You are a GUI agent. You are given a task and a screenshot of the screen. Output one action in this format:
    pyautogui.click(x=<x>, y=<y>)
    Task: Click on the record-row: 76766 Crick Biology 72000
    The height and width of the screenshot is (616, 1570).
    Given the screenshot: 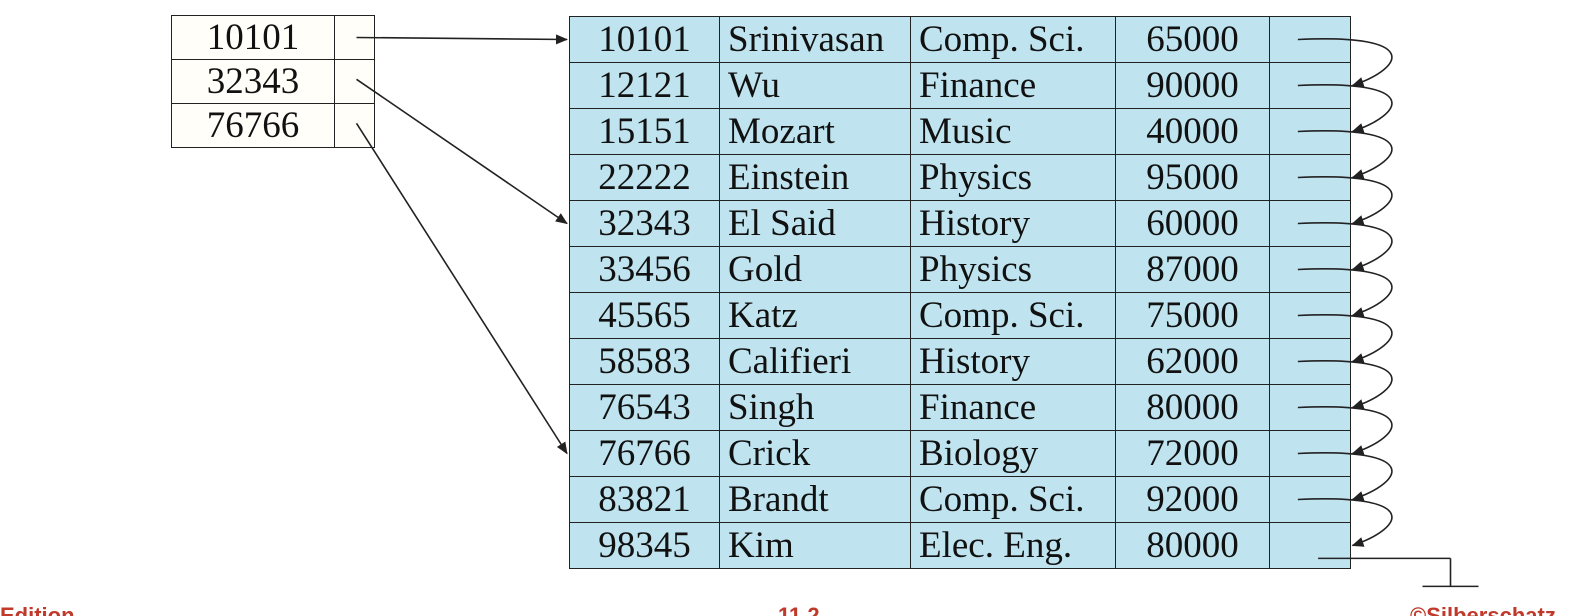 What is the action you would take?
    pyautogui.click(x=960, y=453)
    